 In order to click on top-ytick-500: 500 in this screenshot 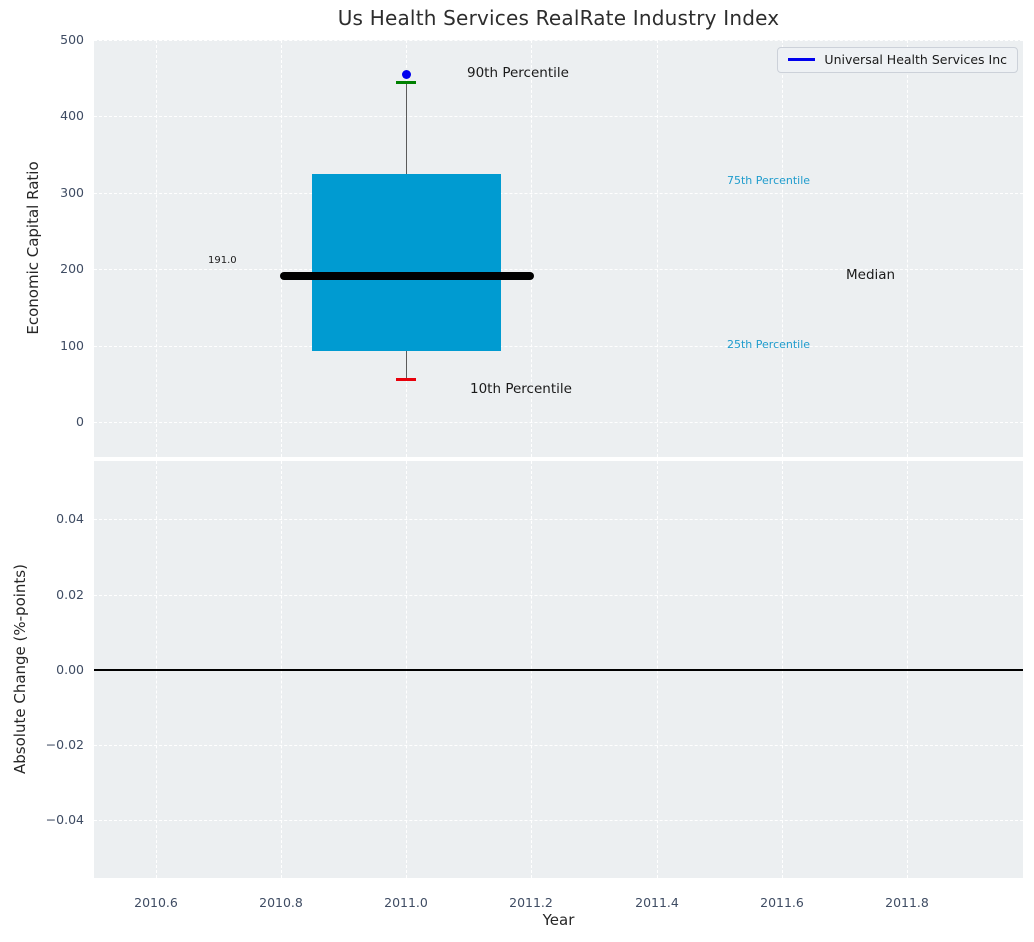, I will do `click(72, 39)`.